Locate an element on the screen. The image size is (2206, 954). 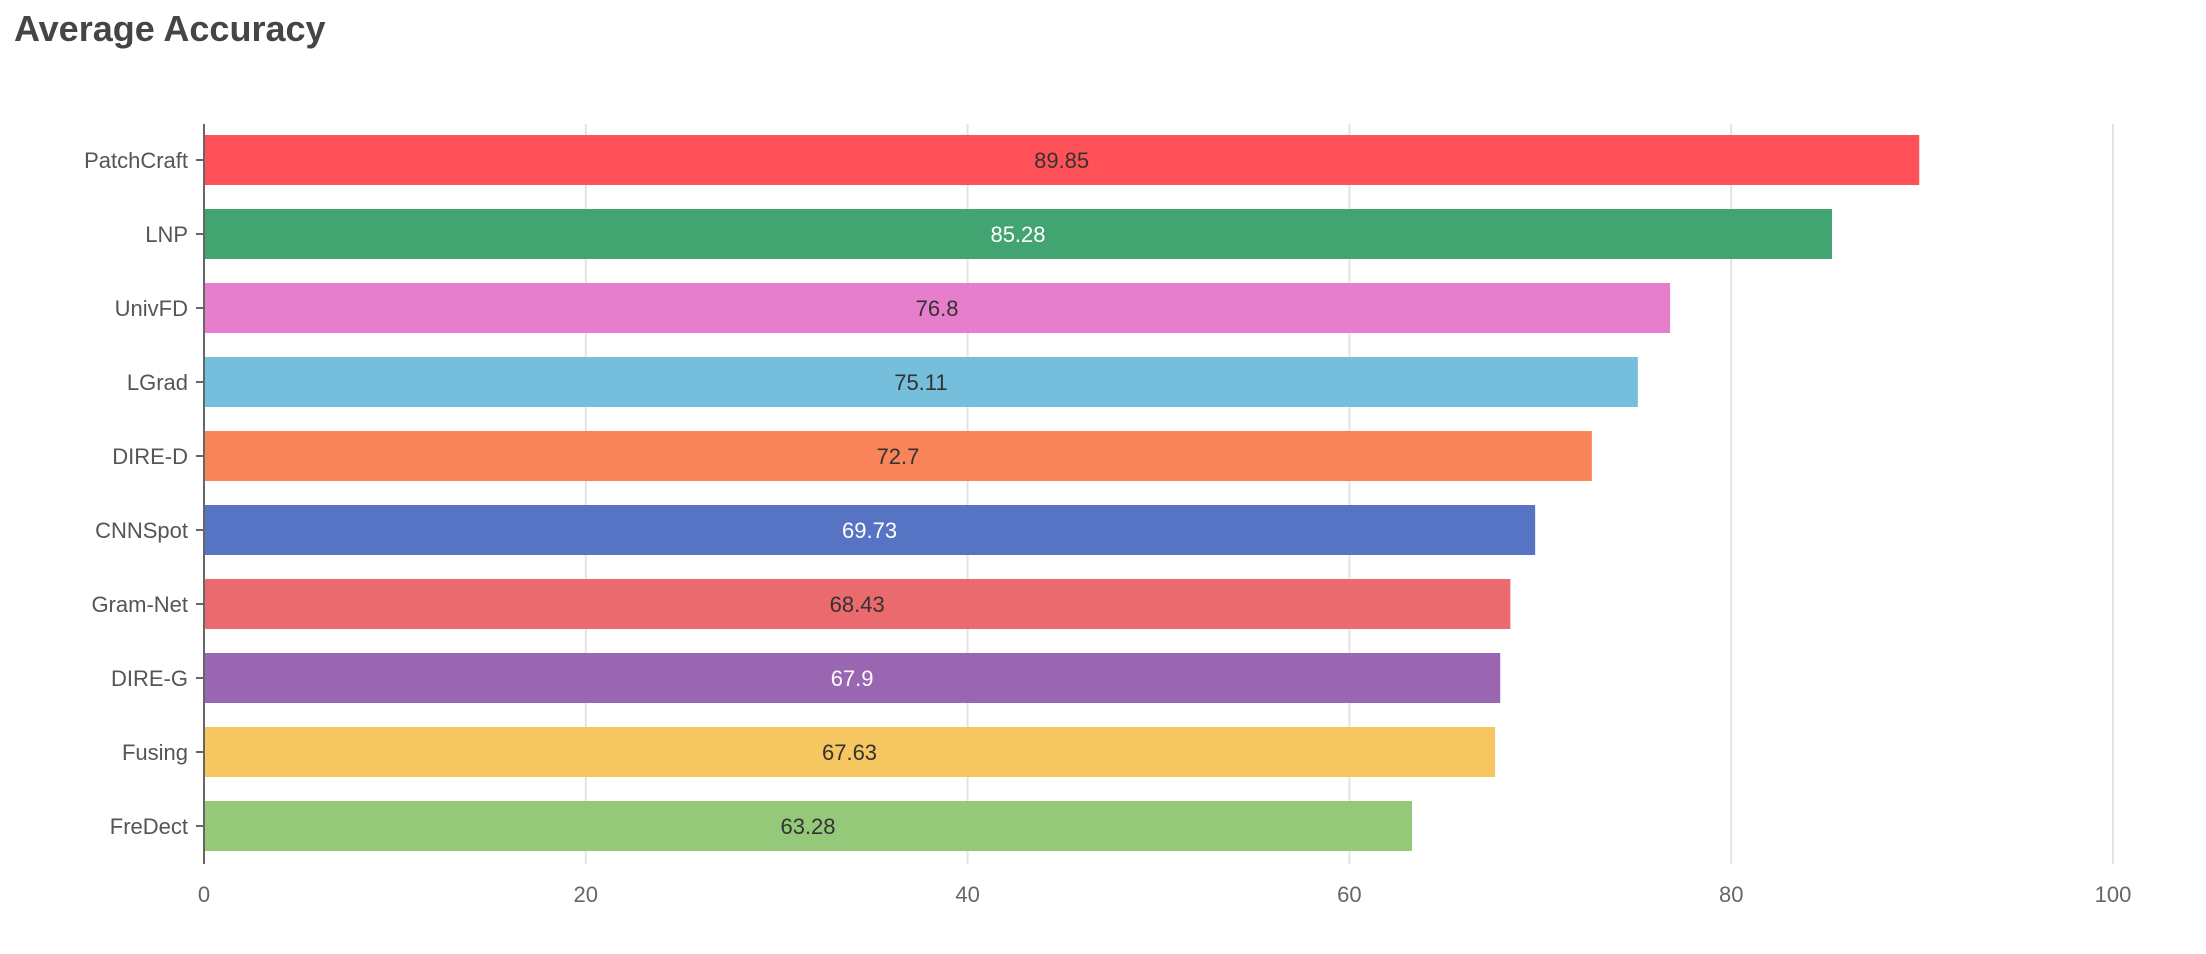
data-label: 89.85 is located at coordinates (1061, 160).